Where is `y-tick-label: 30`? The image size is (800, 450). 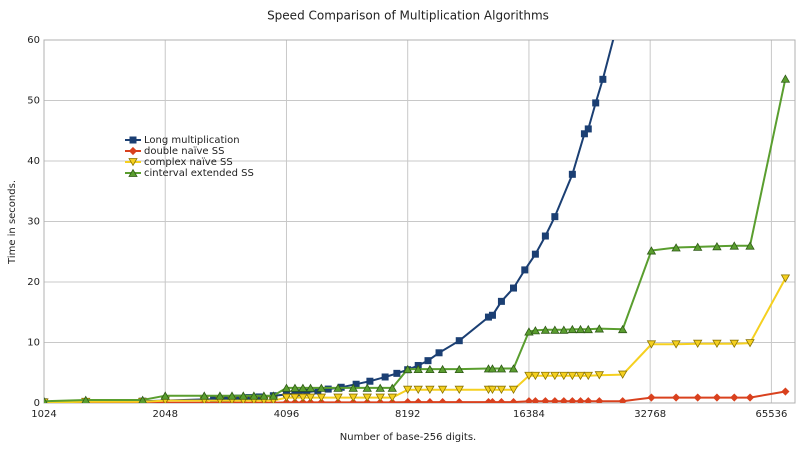
y-tick-label: 30 is located at coordinates (33, 222).